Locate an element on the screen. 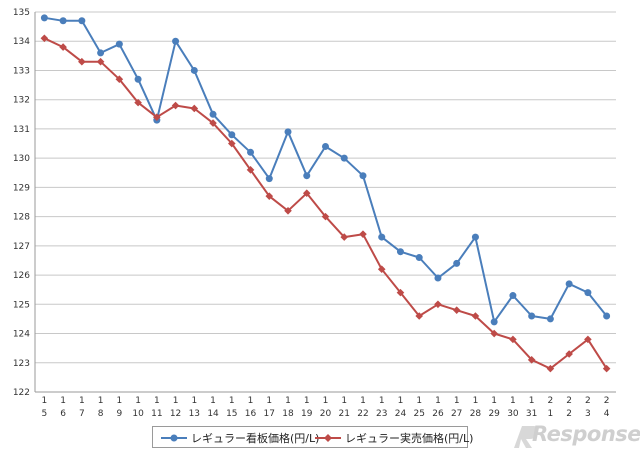 This screenshot has height=458, width=640. x-tick-label-bottom: 4 is located at coordinates (607, 414).